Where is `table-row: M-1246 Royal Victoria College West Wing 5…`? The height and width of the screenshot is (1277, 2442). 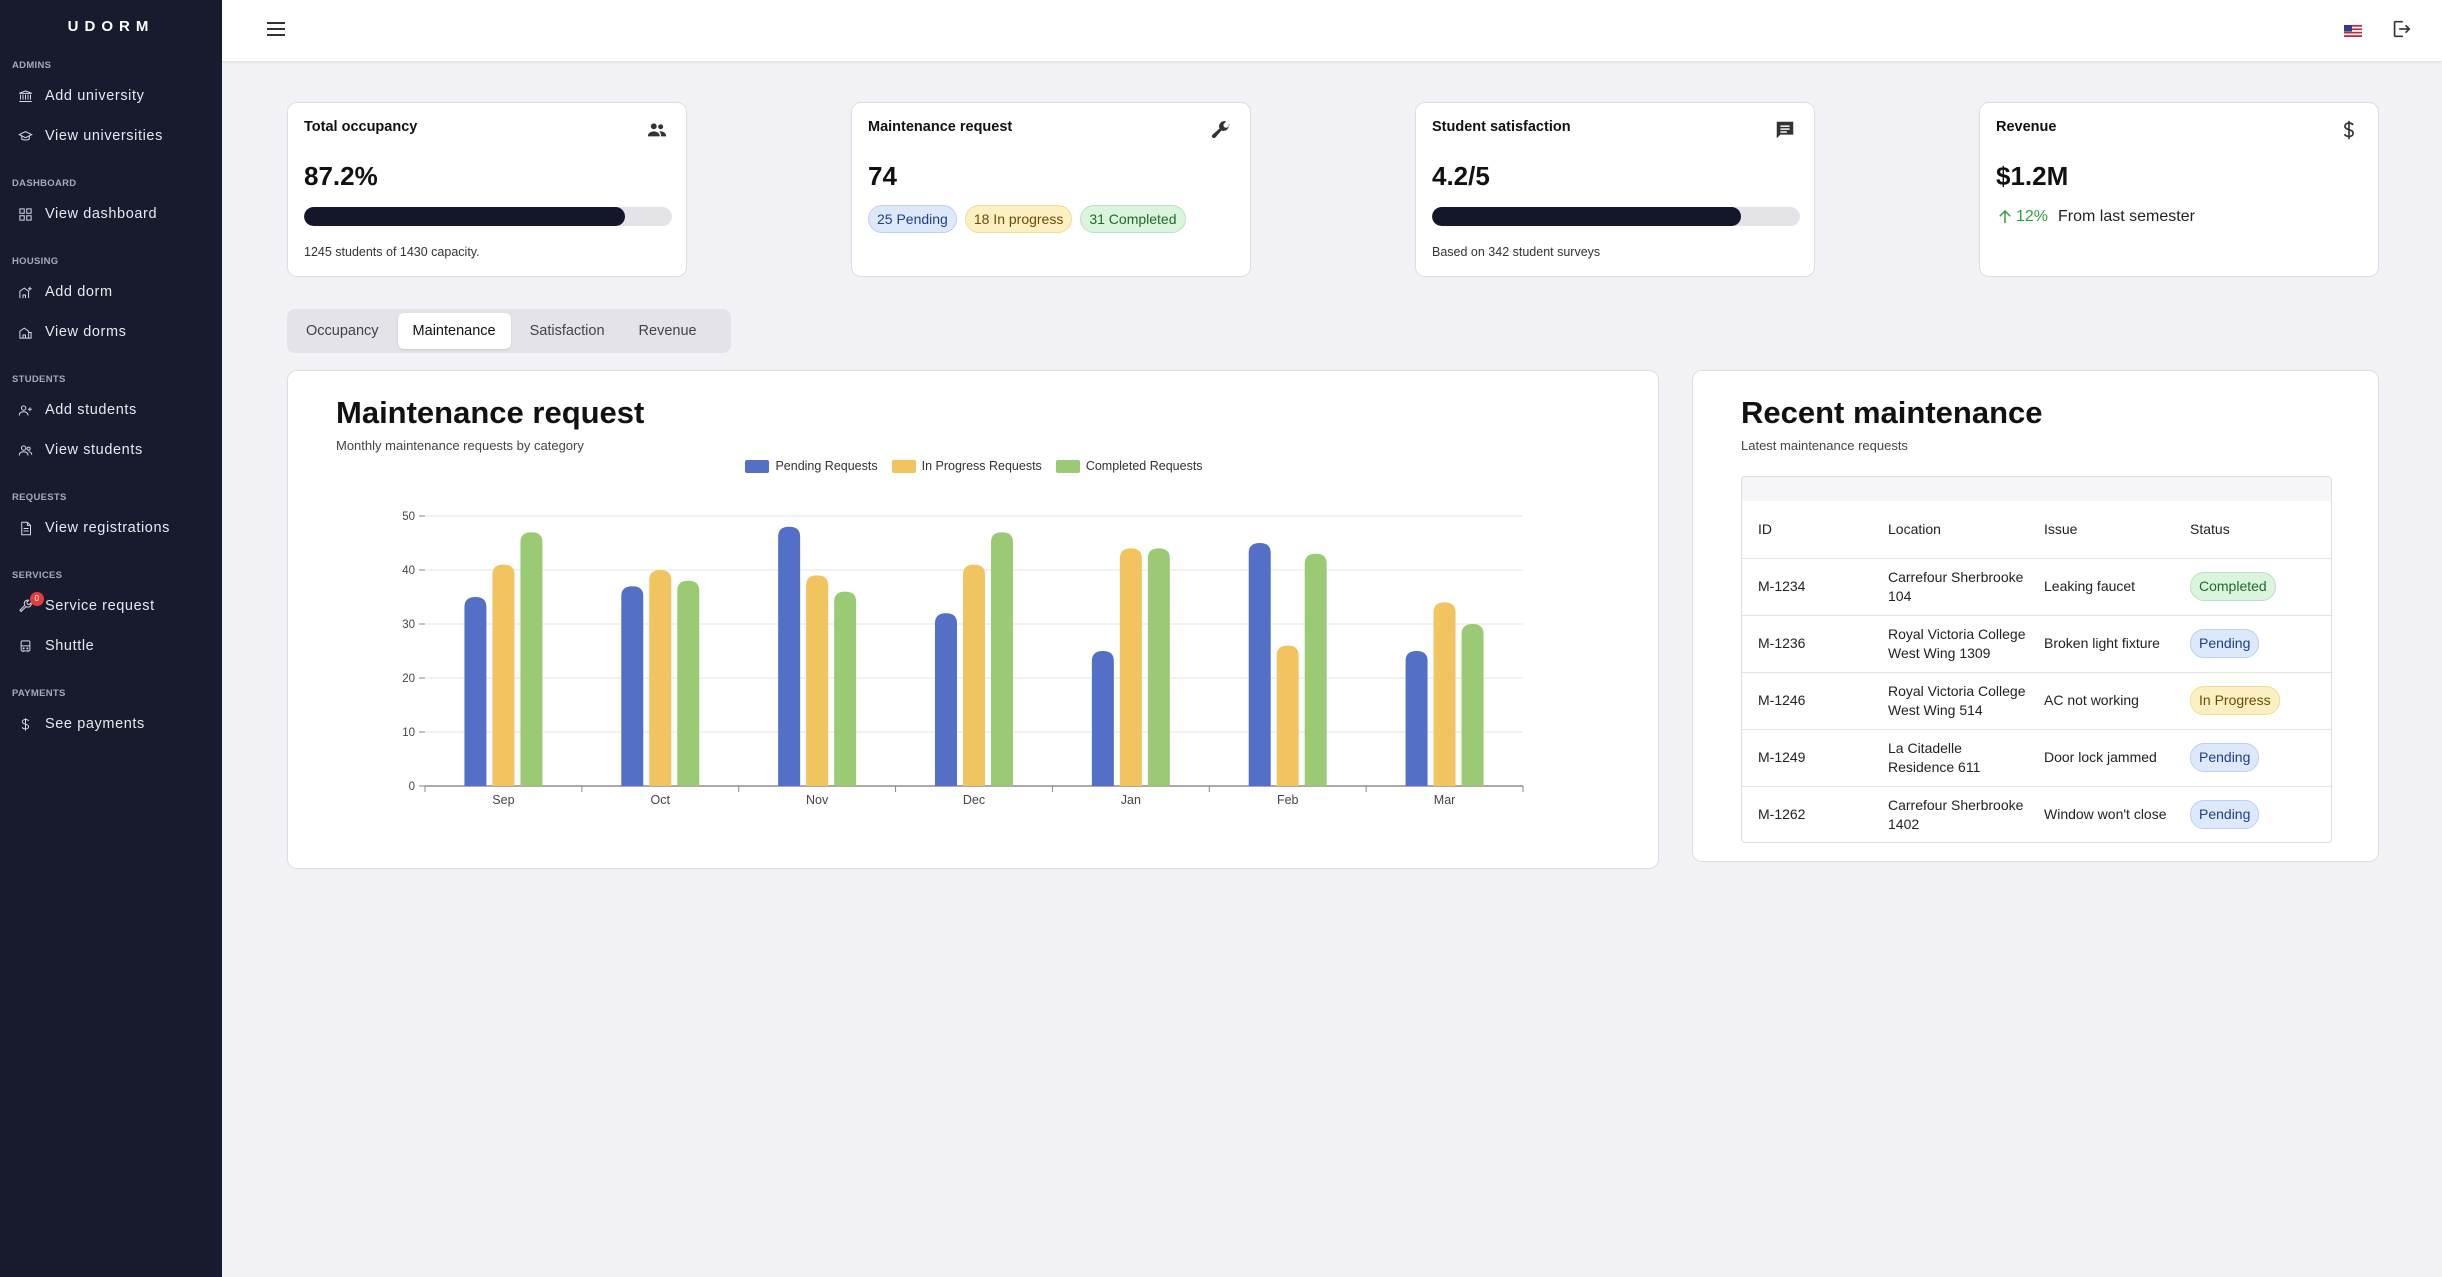
table-row: M-1246 Royal Victoria College West Wing 5… is located at coordinates (2036, 701).